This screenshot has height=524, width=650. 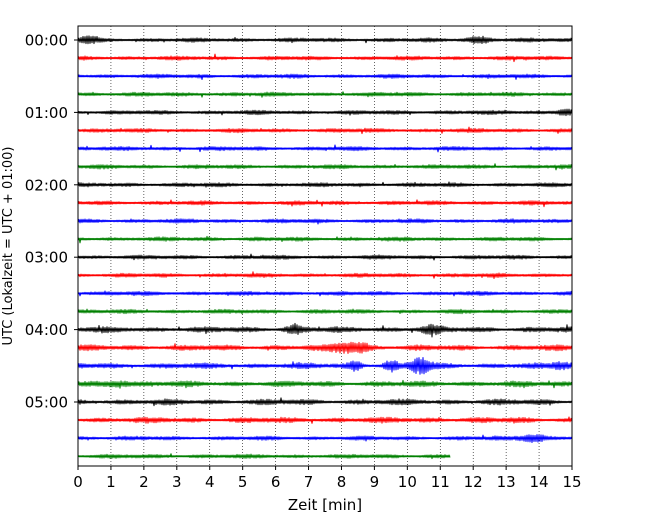 What do you see at coordinates (327, 478) in the screenshot?
I see `x-axis-ticks: 0 1 2 3 4 5 6 7 8 9 10 11 12 13 14 15` at bounding box center [327, 478].